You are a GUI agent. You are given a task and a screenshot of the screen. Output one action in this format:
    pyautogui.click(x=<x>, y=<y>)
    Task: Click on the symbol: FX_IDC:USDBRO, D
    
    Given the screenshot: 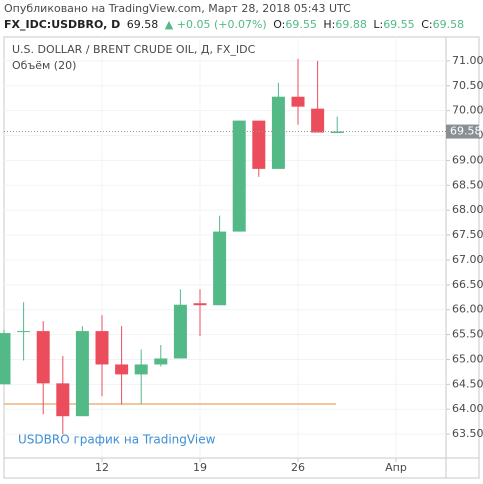 What is the action you would take?
    pyautogui.click(x=62, y=24)
    